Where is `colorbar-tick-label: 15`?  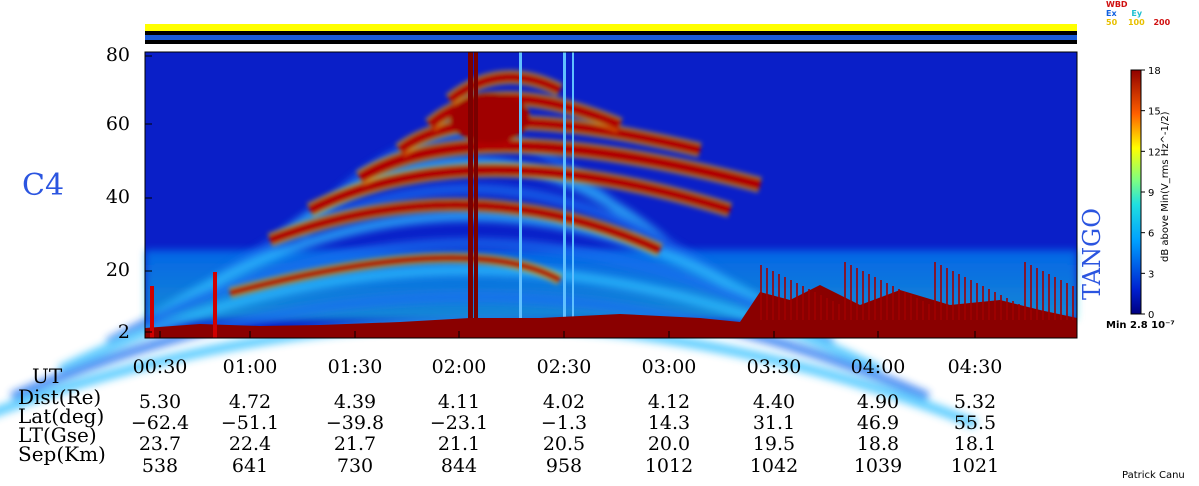 colorbar-tick-label: 15 is located at coordinates (1154, 112).